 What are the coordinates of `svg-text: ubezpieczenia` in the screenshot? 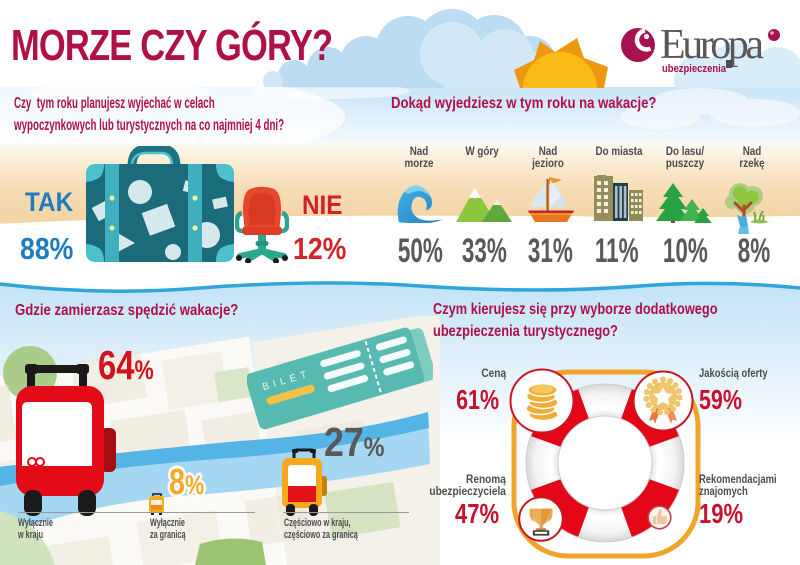 It's located at (694, 69).